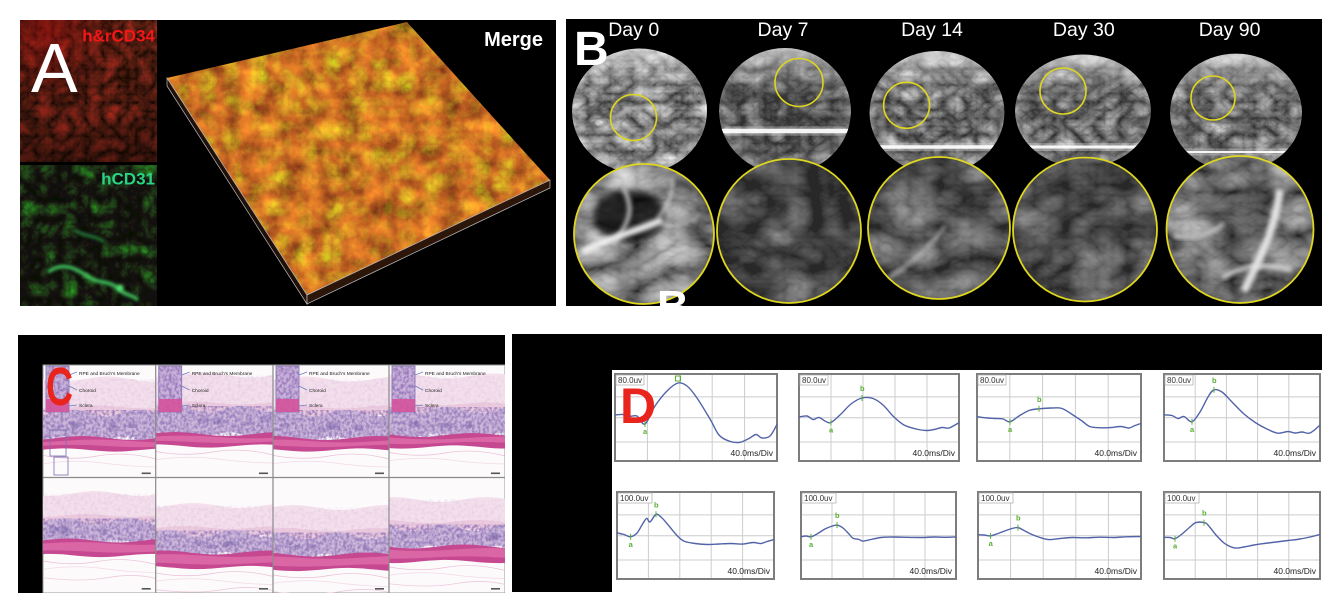 The height and width of the screenshot is (612, 1340). What do you see at coordinates (128, 179) in the screenshot?
I see `svg-text: hCD31` at bounding box center [128, 179].